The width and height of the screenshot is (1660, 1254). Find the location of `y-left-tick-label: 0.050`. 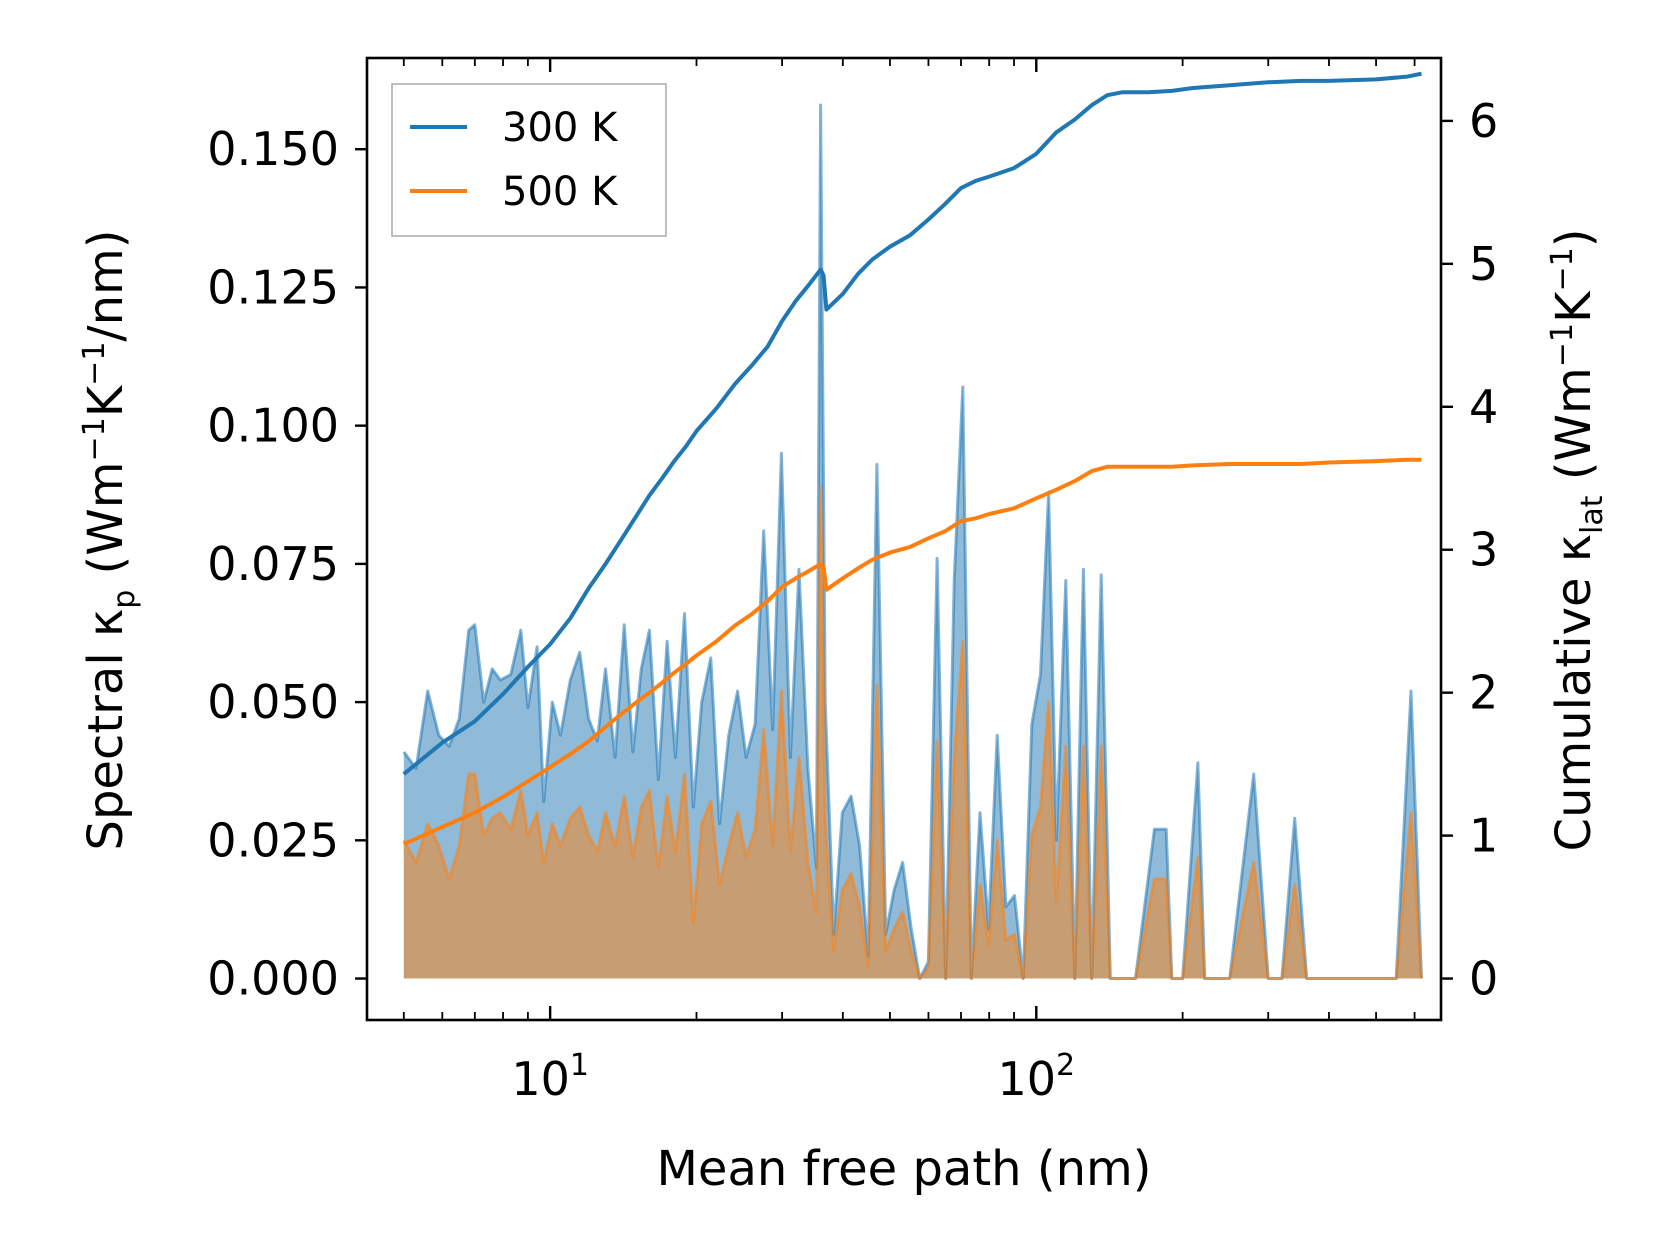

y-left-tick-label: 0.050 is located at coordinates (273, 702).